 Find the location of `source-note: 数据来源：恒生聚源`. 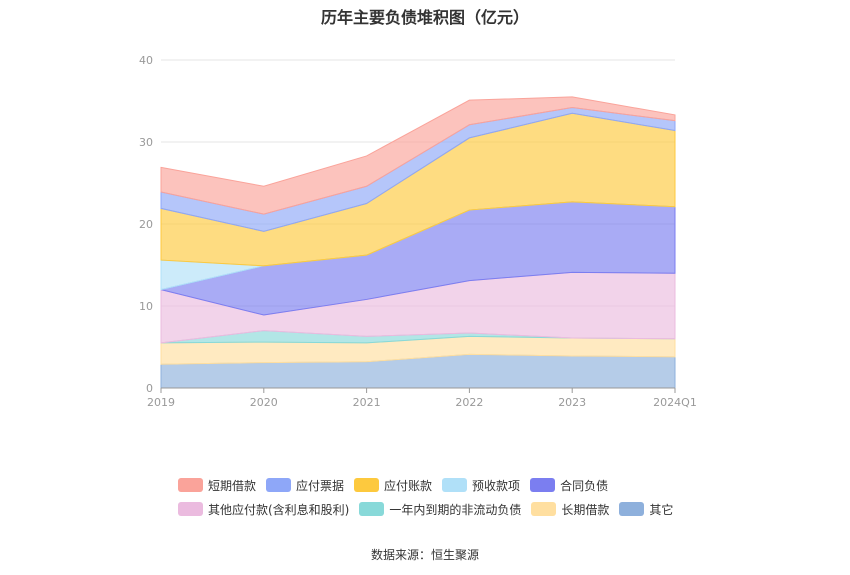

source-note: 数据来源：恒生聚源 is located at coordinates (424, 555).